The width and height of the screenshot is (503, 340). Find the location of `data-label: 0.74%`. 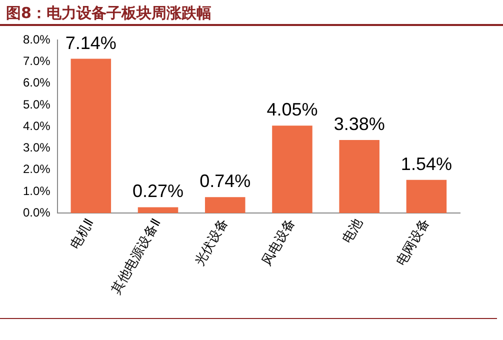

data-label: 0.74% is located at coordinates (225, 181).